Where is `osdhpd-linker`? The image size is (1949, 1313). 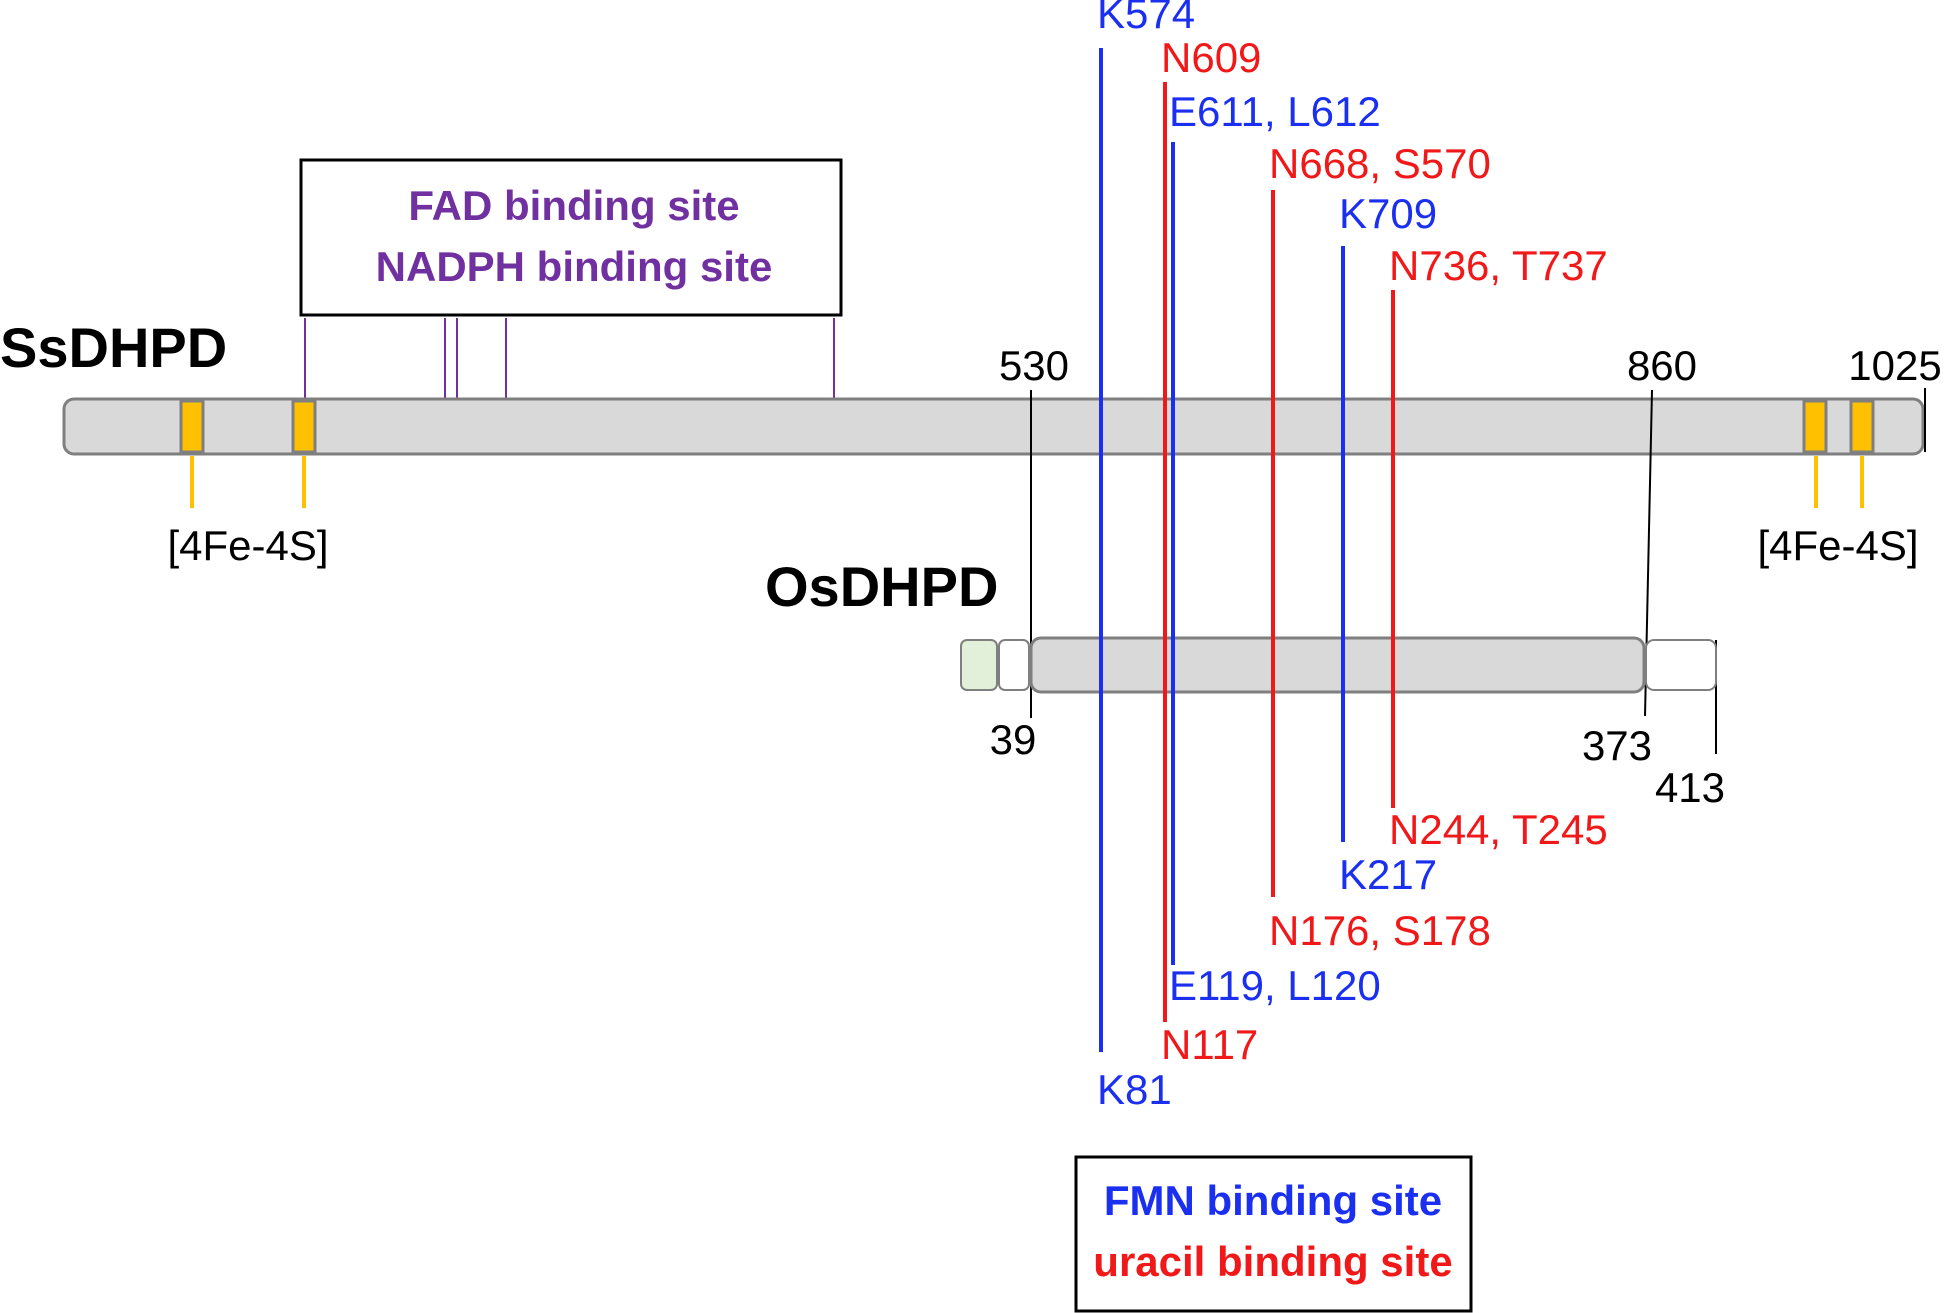 osdhpd-linker is located at coordinates (1014, 665).